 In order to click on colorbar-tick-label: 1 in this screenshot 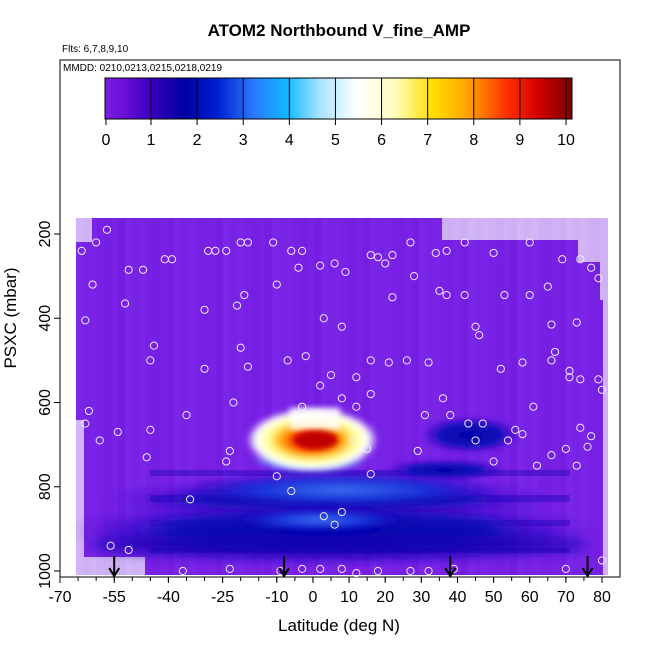, I will do `click(151, 140)`.